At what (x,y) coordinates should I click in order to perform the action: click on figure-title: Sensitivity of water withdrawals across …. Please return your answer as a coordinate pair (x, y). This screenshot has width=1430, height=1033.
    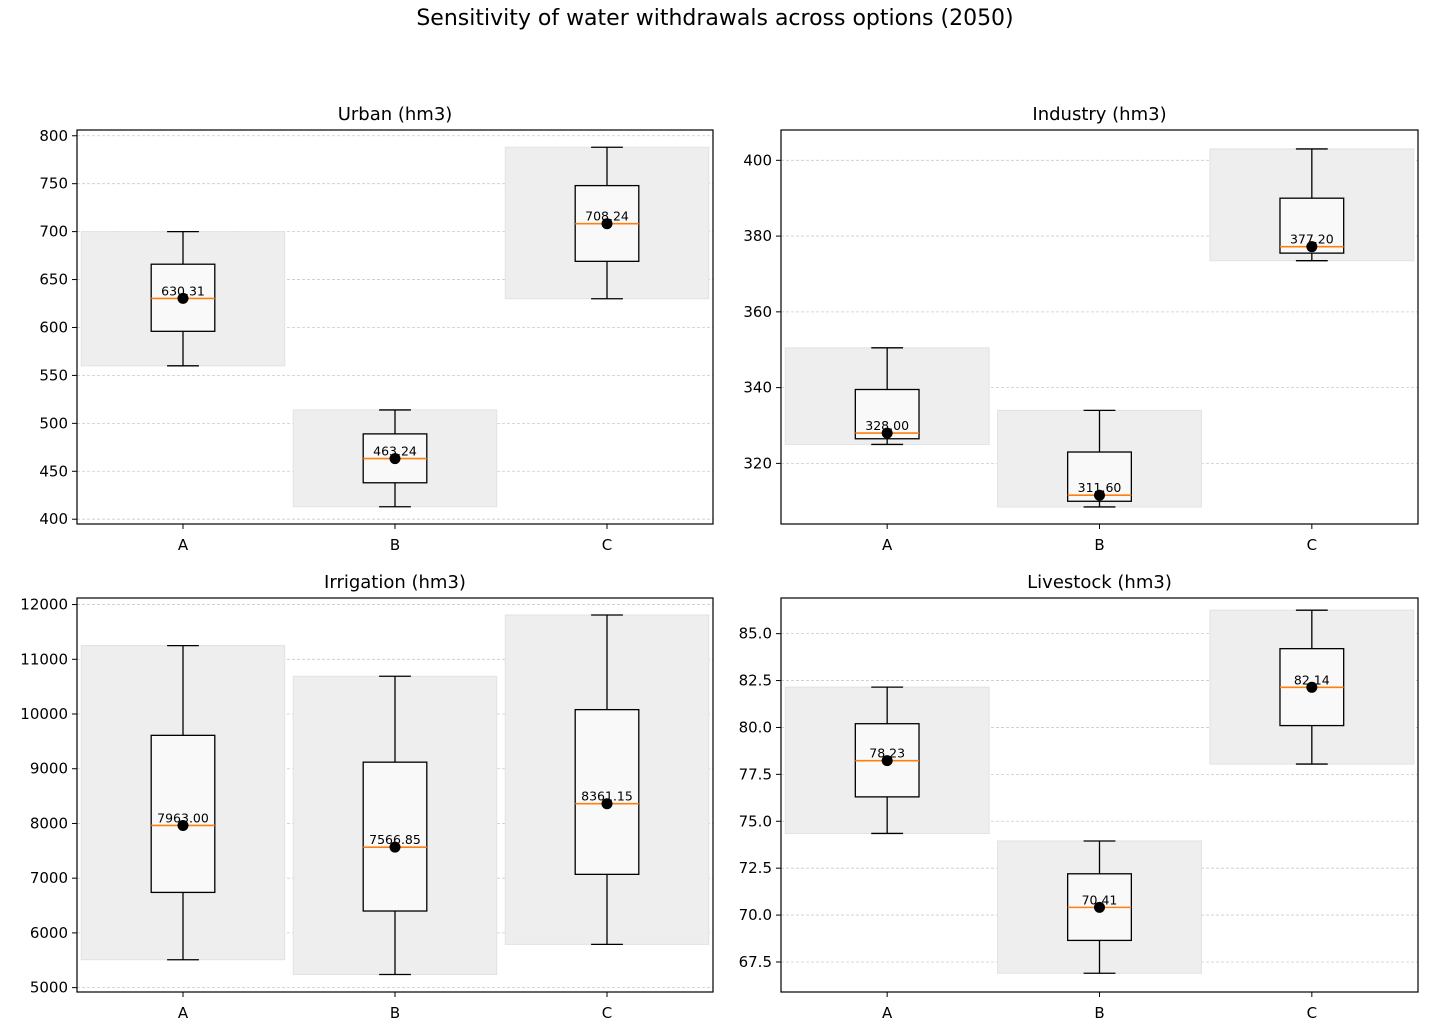
    Looking at the image, I should click on (715, 18).